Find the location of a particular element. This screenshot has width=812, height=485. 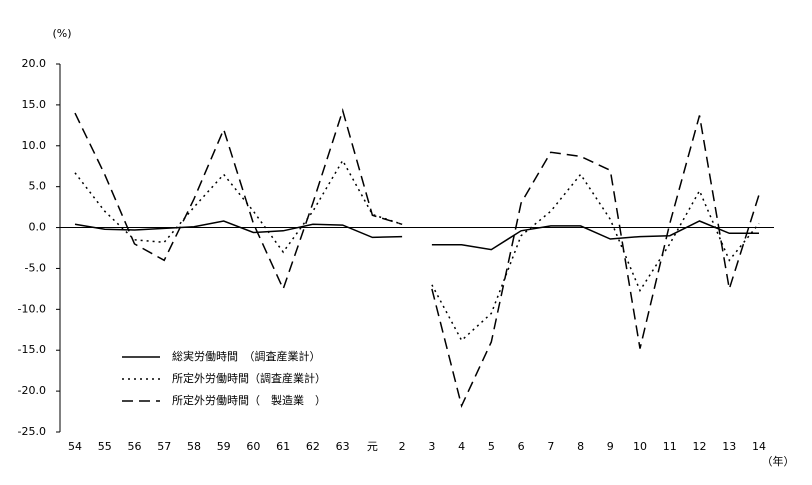

x-tick-label: 3 is located at coordinates (431, 446).